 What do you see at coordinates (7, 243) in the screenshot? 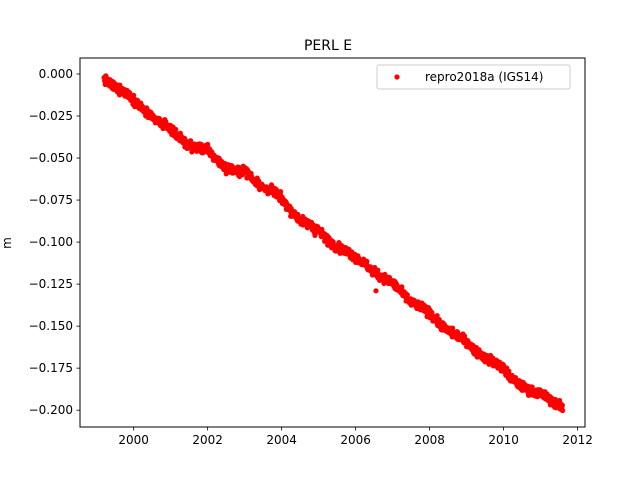
I see `y-axis-label: m` at bounding box center [7, 243].